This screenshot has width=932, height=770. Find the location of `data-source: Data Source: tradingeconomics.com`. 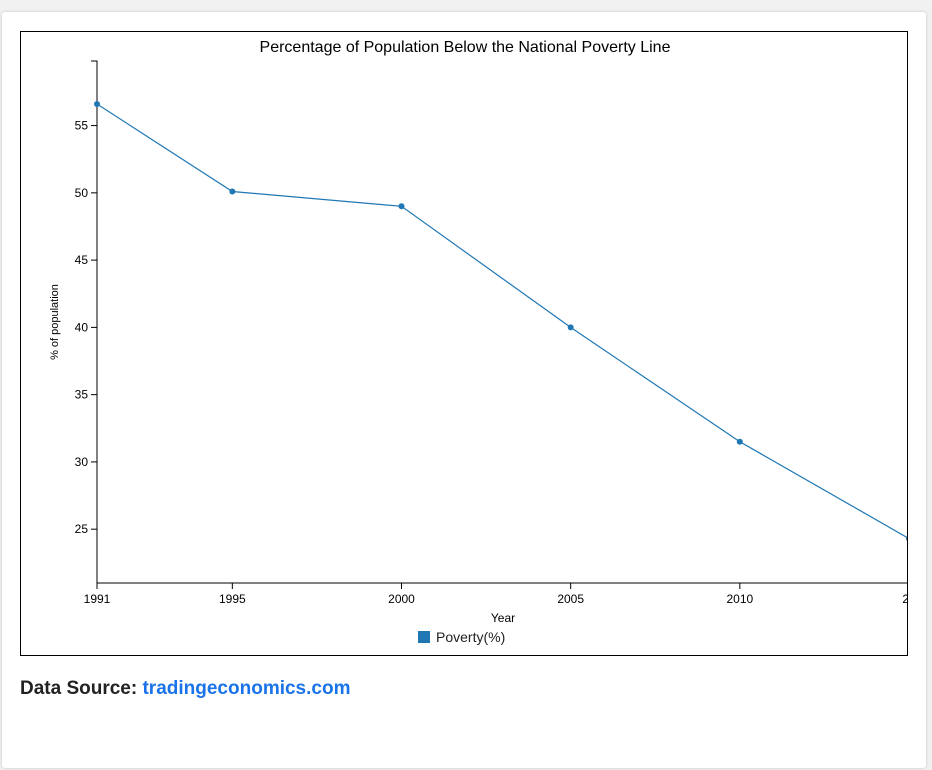

data-source: Data Source: tradingeconomics.com is located at coordinates (185, 689).